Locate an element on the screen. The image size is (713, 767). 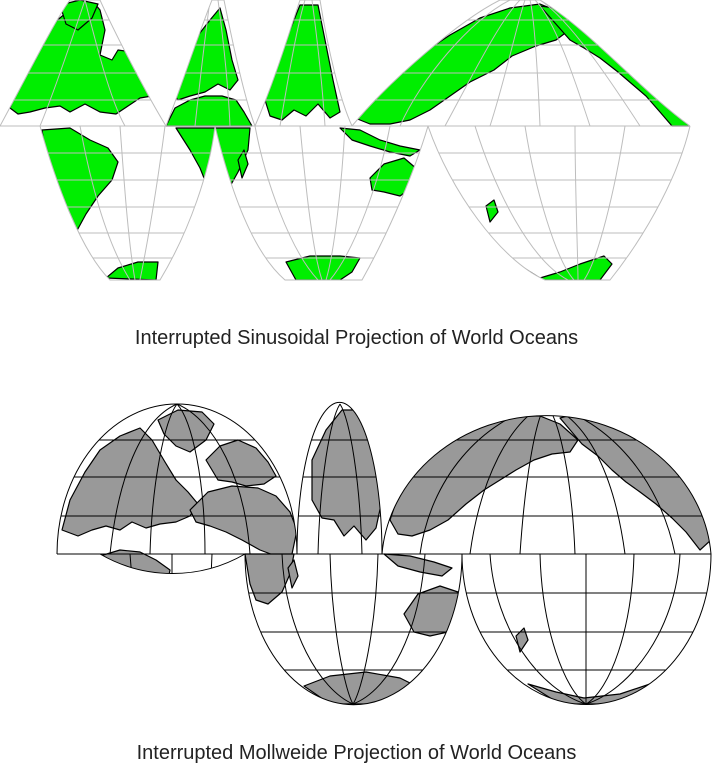
land-east-asia is located at coordinates (484, 476).